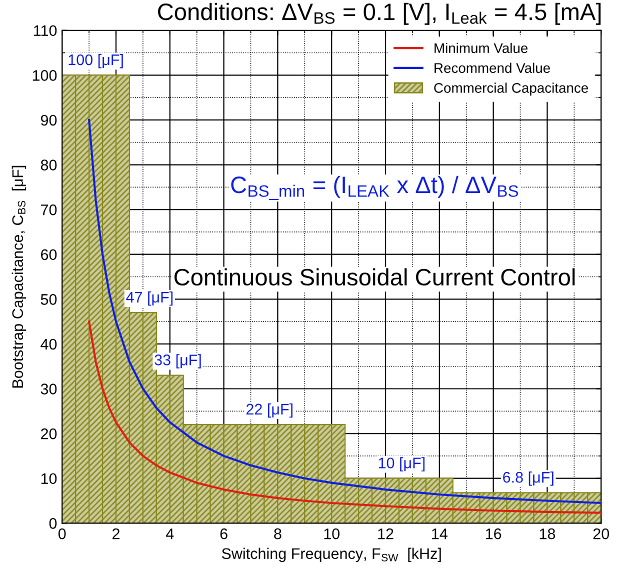 Image resolution: width=621 pixels, height=573 pixels. I want to click on x-axis-title: Switching Frequency, F$_{SW}$ [kHz], so click(331, 555).